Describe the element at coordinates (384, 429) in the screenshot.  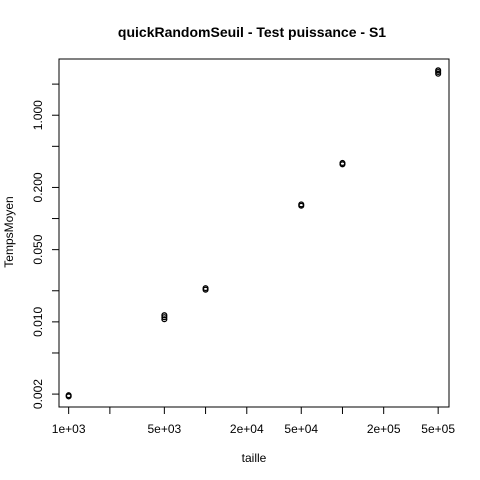
I see `x-tick-label: 2e+05` at that location.